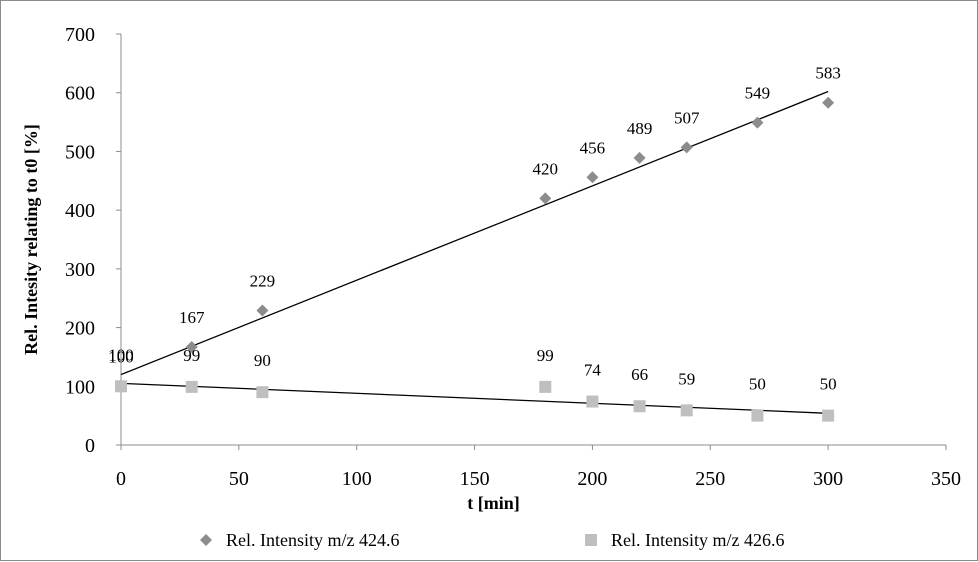  I want to click on y-tick-label: 600, so click(80, 94).